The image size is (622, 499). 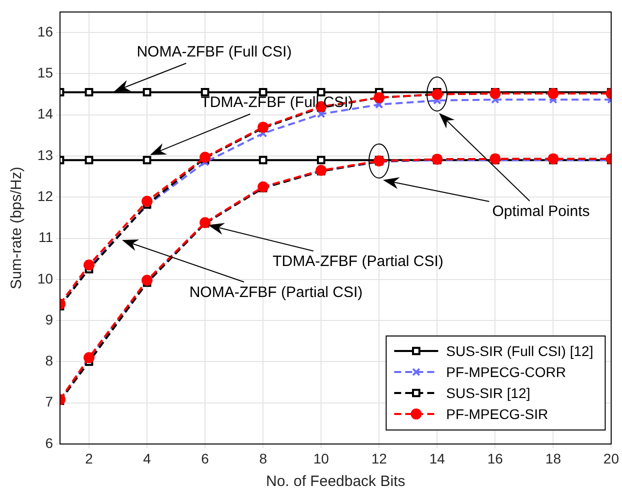 What do you see at coordinates (336, 481) in the screenshot?
I see `x-axis-title: No. of Feedback Bits` at bounding box center [336, 481].